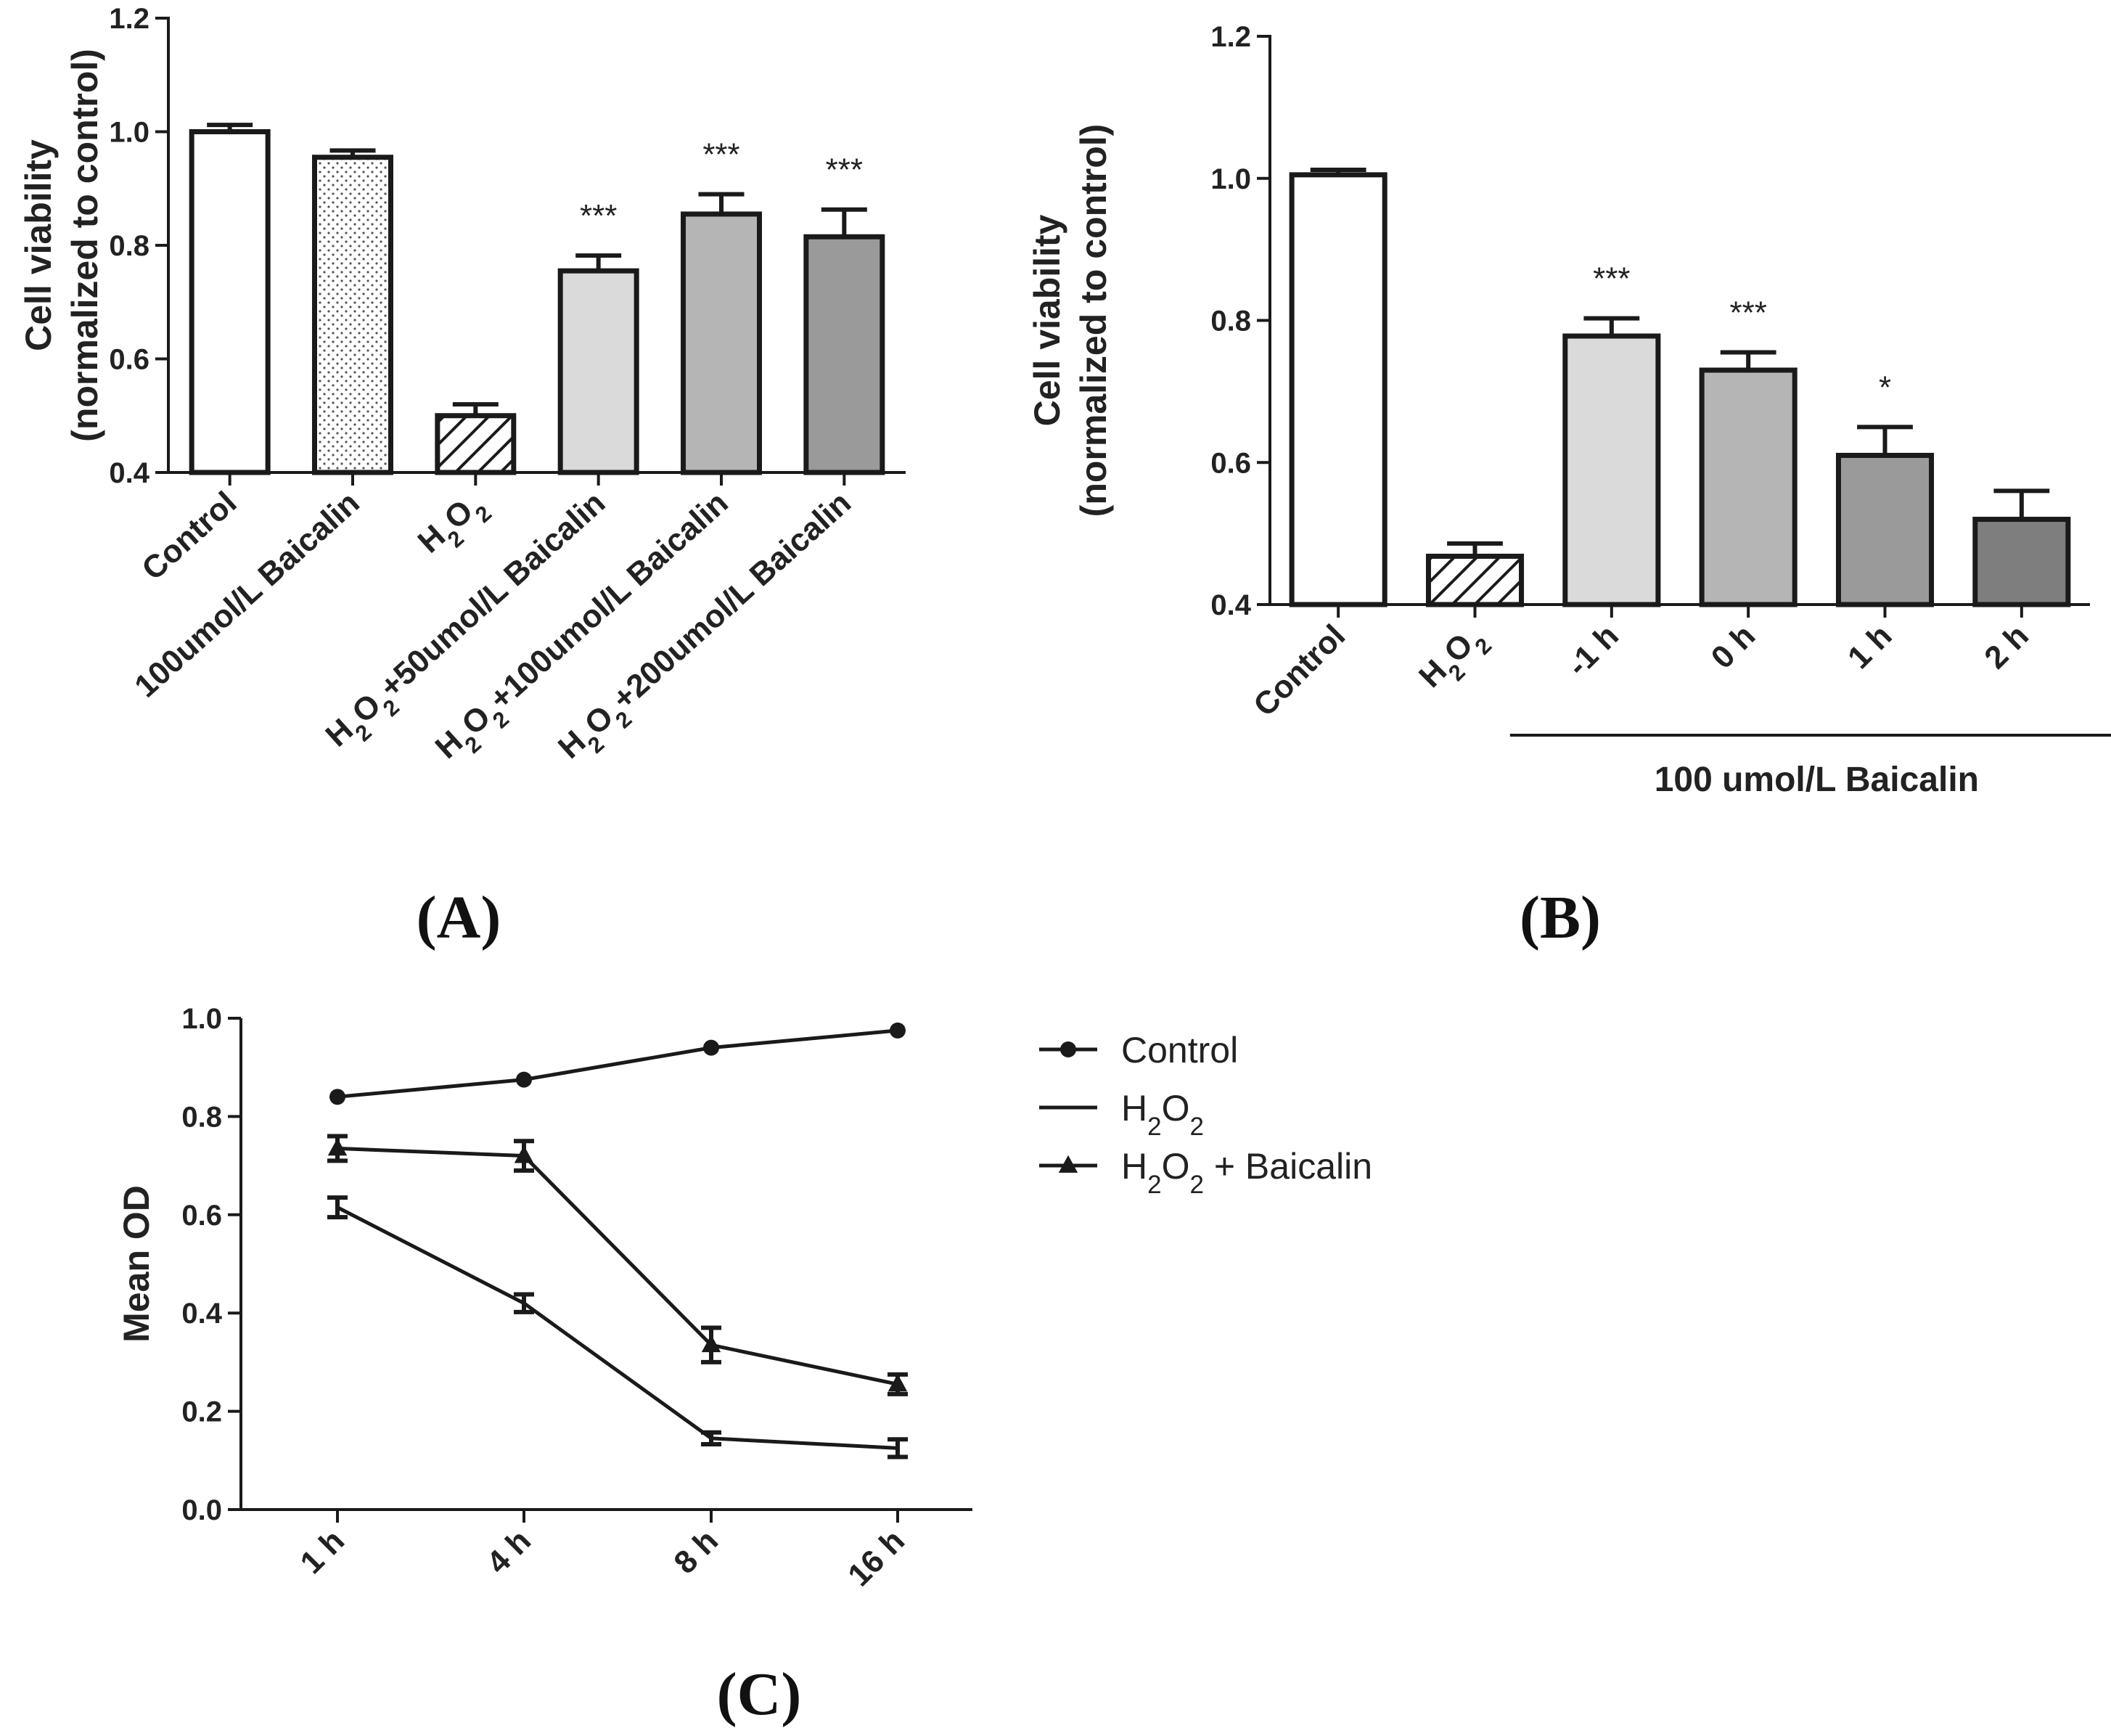 This screenshot has height=1736, width=2111. I want to click on label-part: 100umol/L Baicalin, so click(247, 595).